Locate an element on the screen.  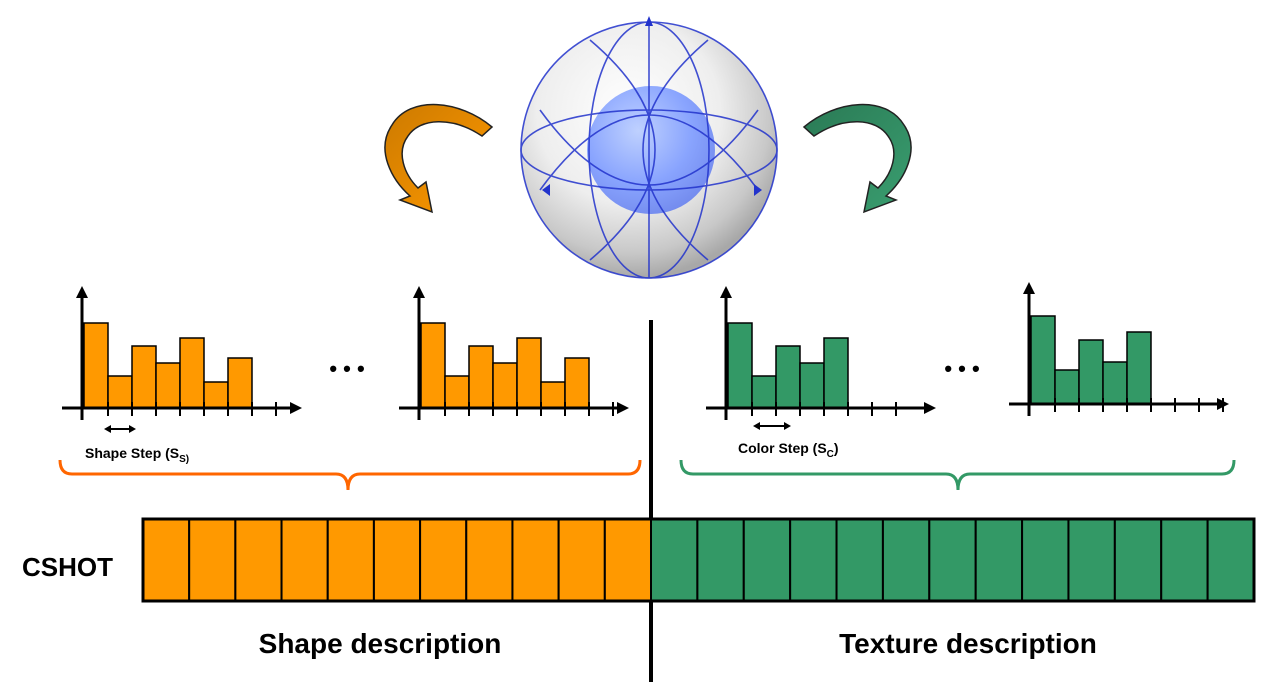
texture-histogram-first is located at coordinates (821, 353).